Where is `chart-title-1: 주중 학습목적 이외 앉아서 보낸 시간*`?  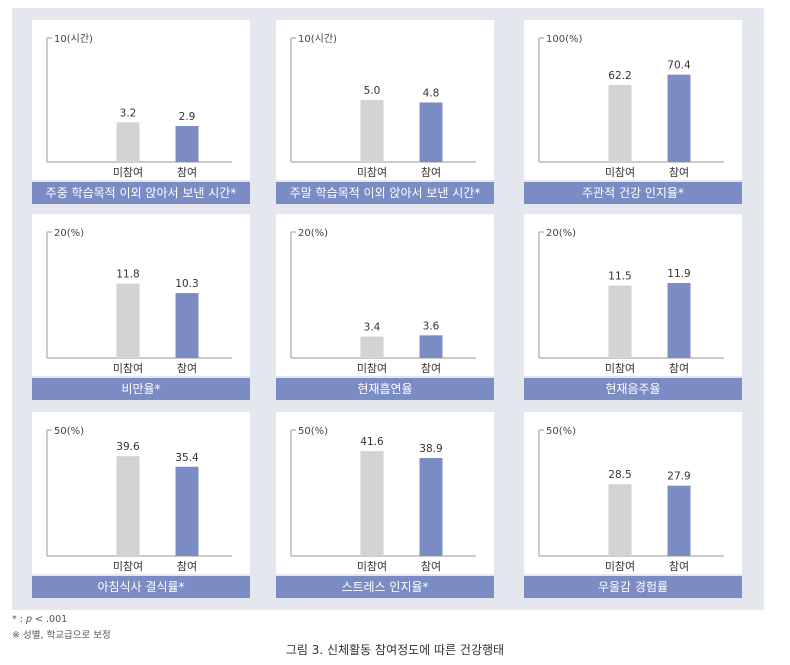
chart-title-1: 주중 학습목적 이외 앉아서 보낸 시간* is located at coordinates (141, 193).